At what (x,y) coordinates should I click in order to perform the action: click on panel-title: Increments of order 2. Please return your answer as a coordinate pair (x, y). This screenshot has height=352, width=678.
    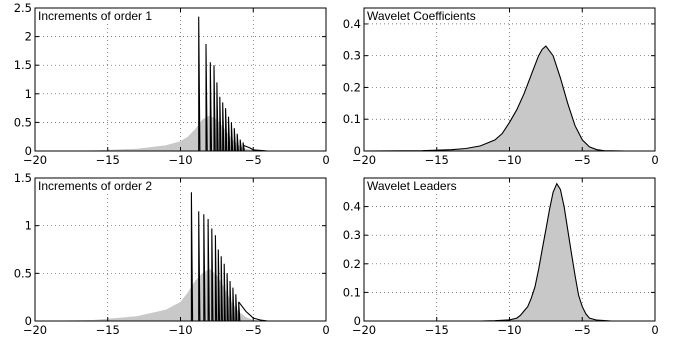
    Looking at the image, I should click on (95, 186).